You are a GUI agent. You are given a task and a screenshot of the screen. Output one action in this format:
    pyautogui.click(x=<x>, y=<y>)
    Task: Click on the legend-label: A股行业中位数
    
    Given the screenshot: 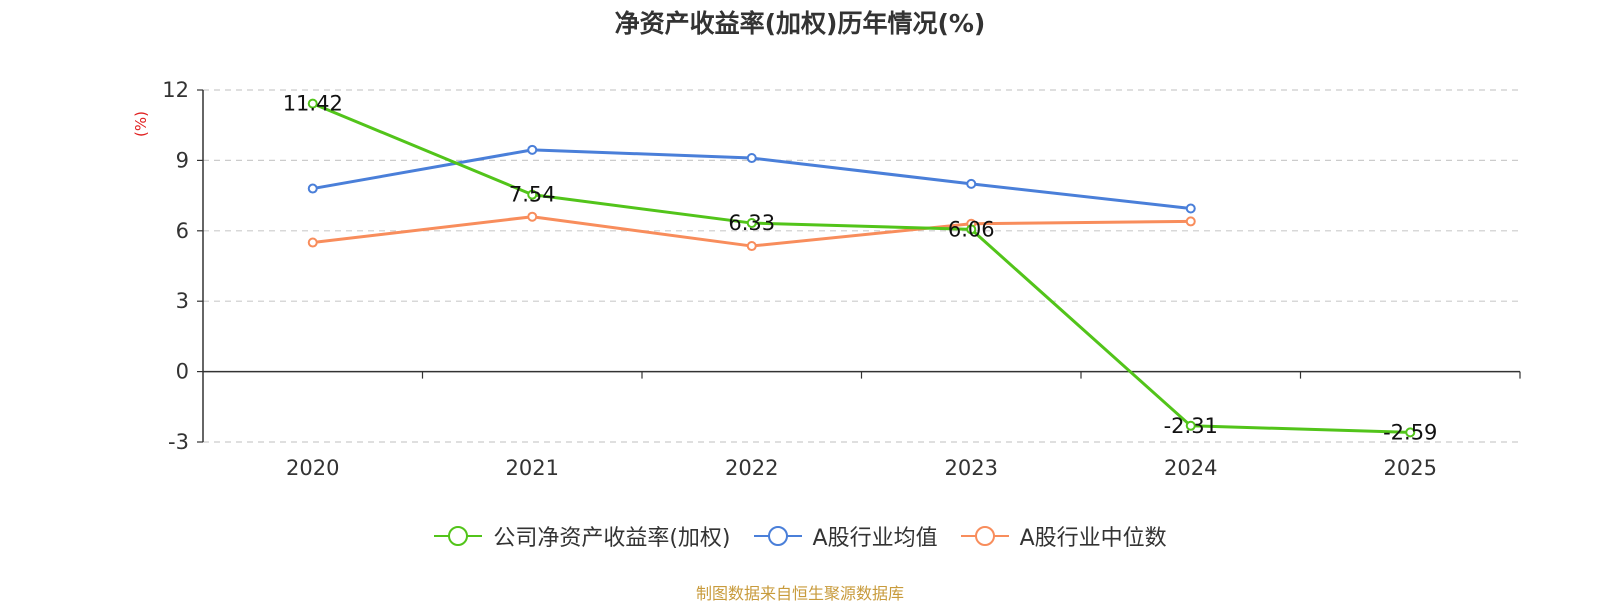 What is the action you would take?
    pyautogui.click(x=1093, y=538)
    